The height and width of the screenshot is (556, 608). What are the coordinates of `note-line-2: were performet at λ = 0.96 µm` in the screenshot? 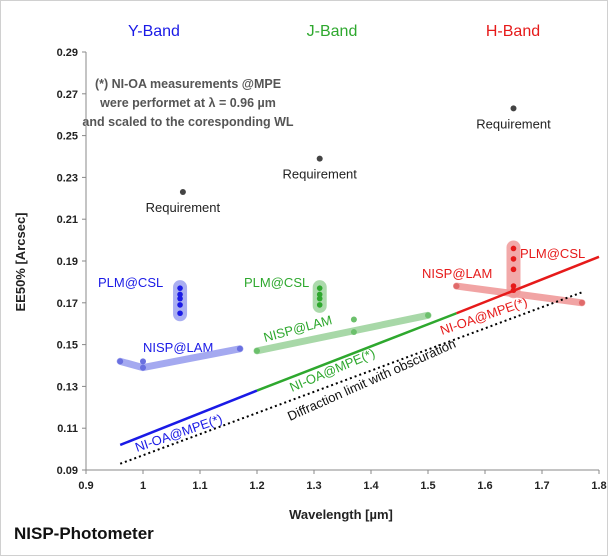 It's located at (187, 103).